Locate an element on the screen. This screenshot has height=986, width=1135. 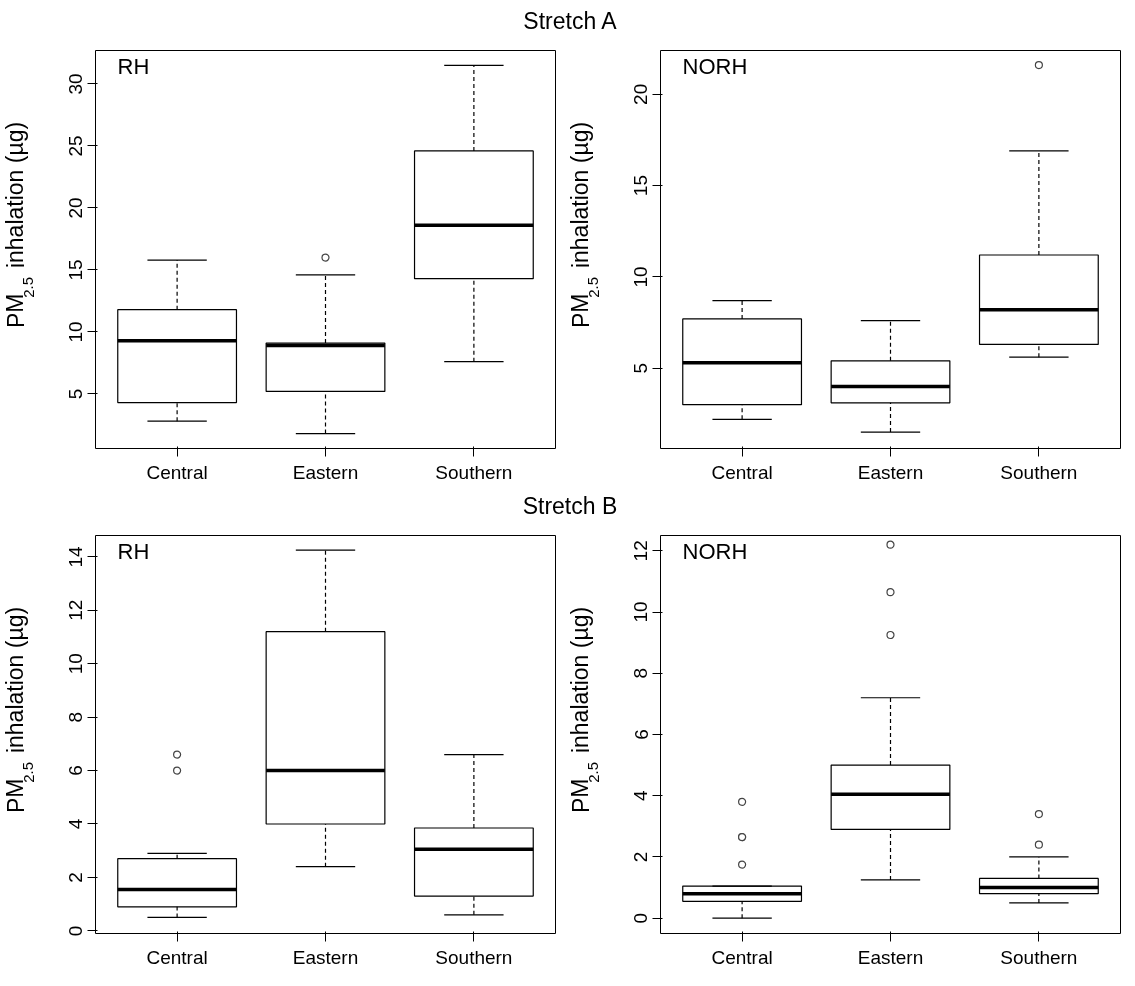
chart-title: Stretch B is located at coordinates (570, 506).